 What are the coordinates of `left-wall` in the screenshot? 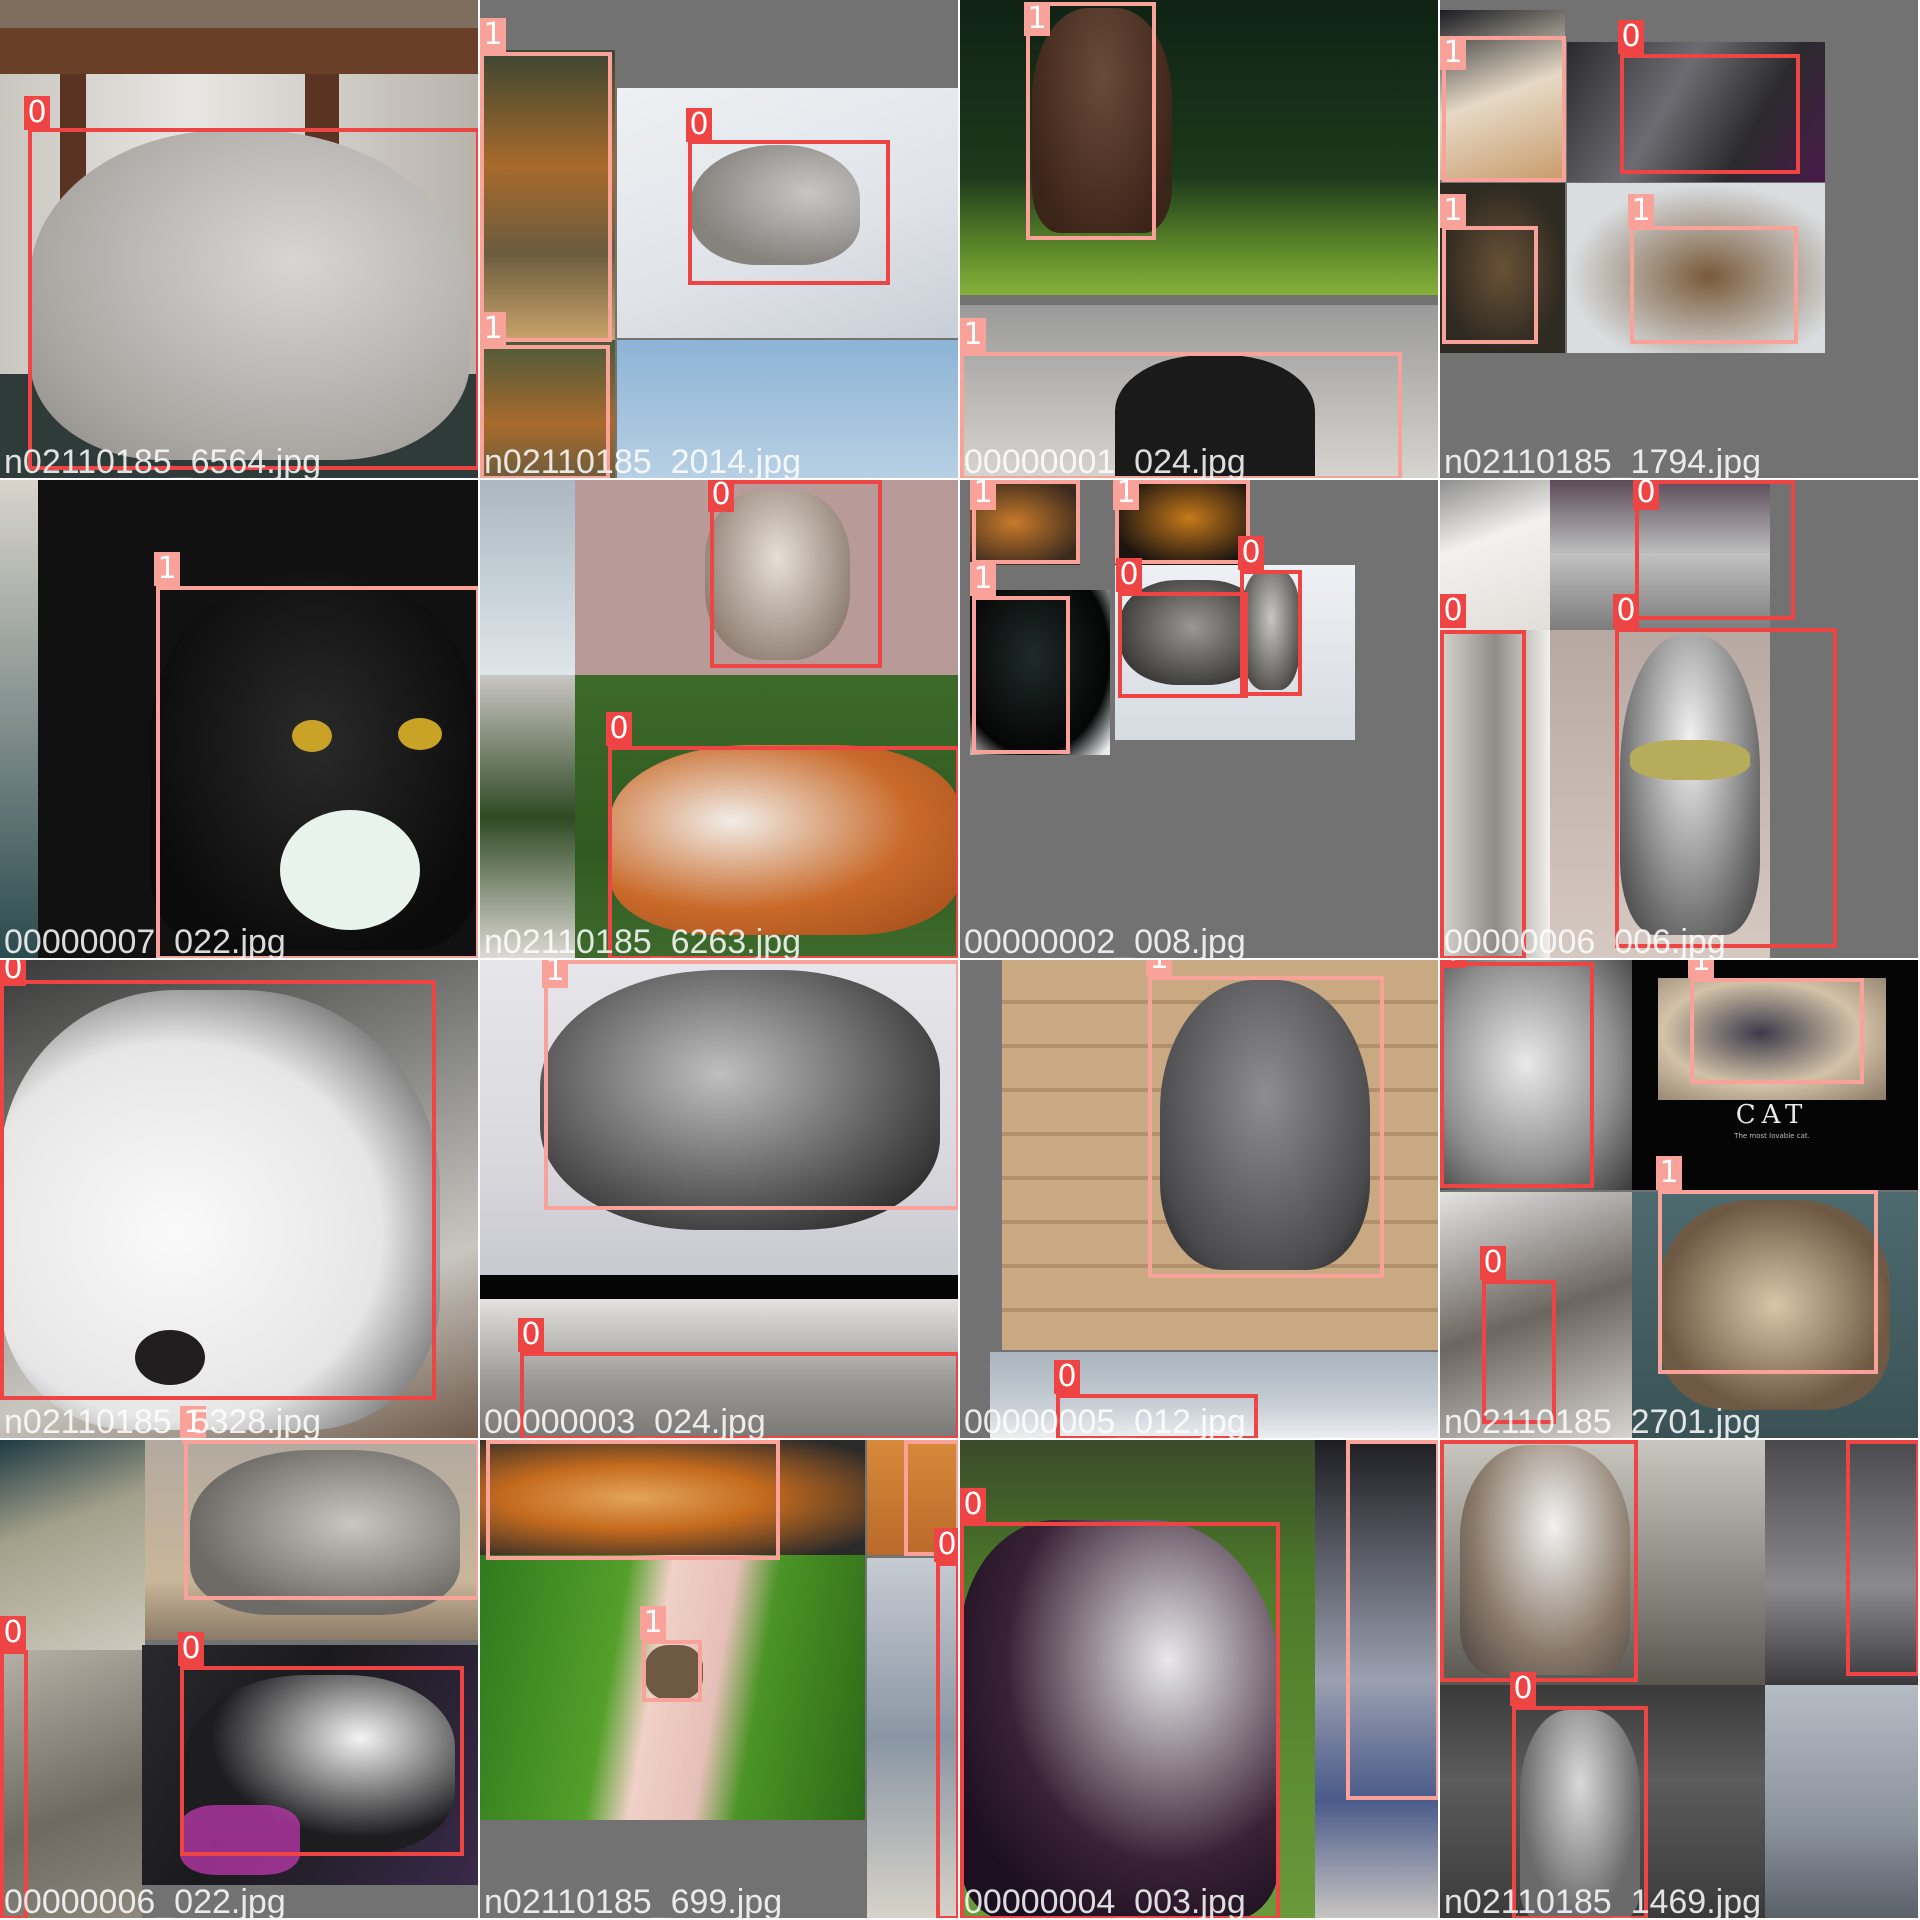 It's located at (19, 719).